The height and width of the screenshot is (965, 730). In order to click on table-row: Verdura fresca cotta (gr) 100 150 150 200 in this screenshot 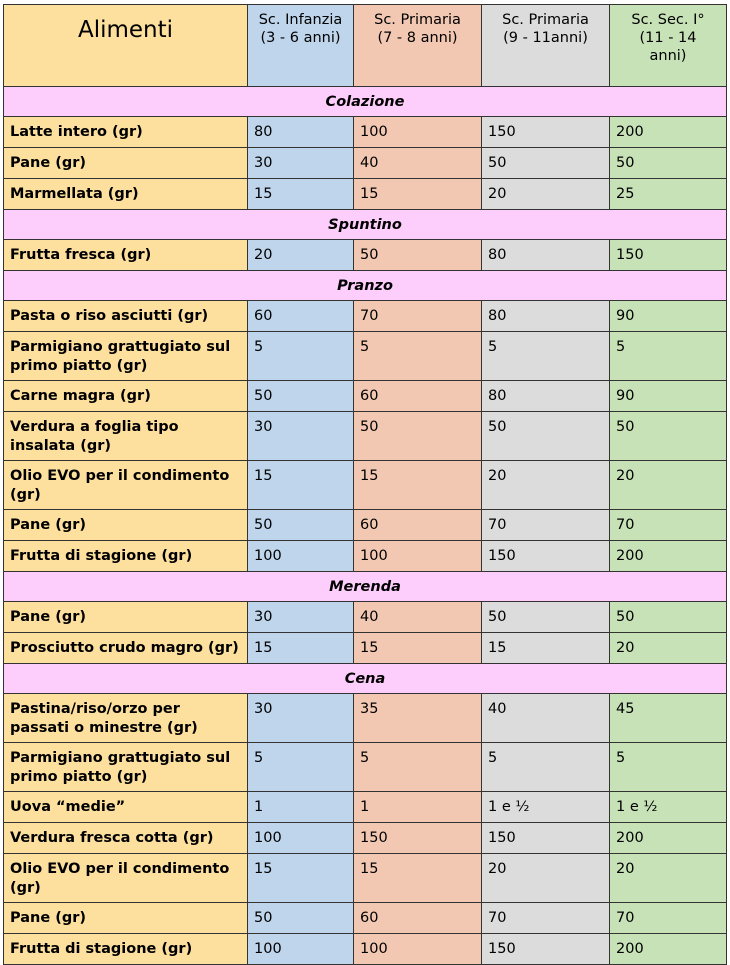, I will do `click(365, 838)`.